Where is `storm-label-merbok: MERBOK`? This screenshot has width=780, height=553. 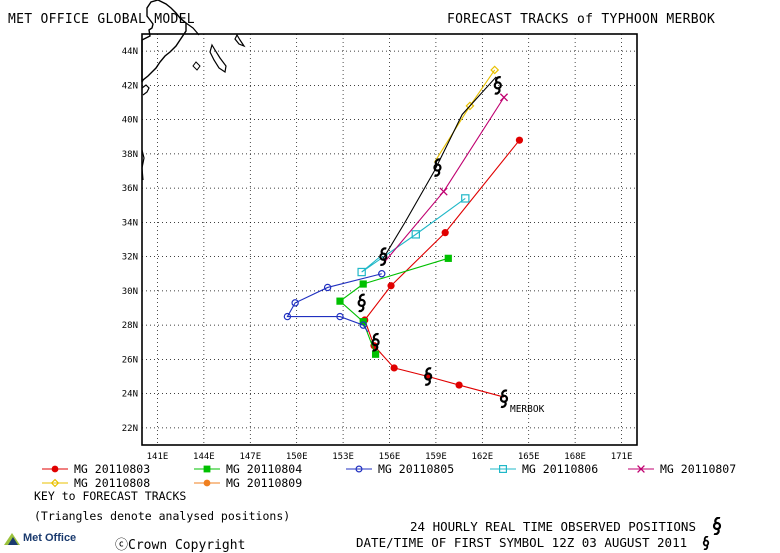 storm-label-merbok: MERBOK is located at coordinates (527, 409).